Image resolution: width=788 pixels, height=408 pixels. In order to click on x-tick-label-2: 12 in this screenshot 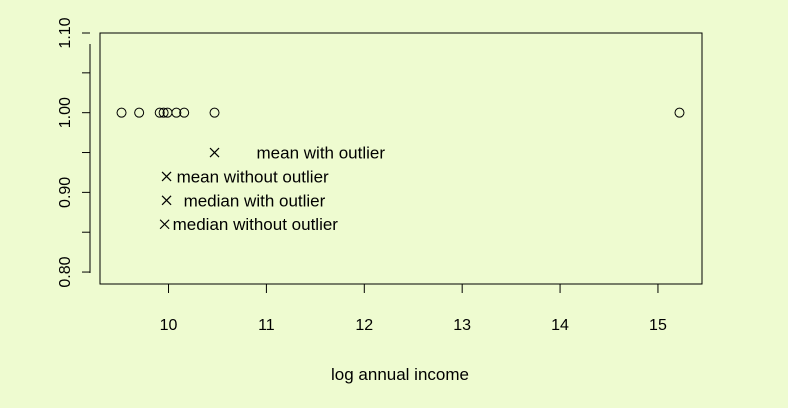, I will do `click(364, 325)`.